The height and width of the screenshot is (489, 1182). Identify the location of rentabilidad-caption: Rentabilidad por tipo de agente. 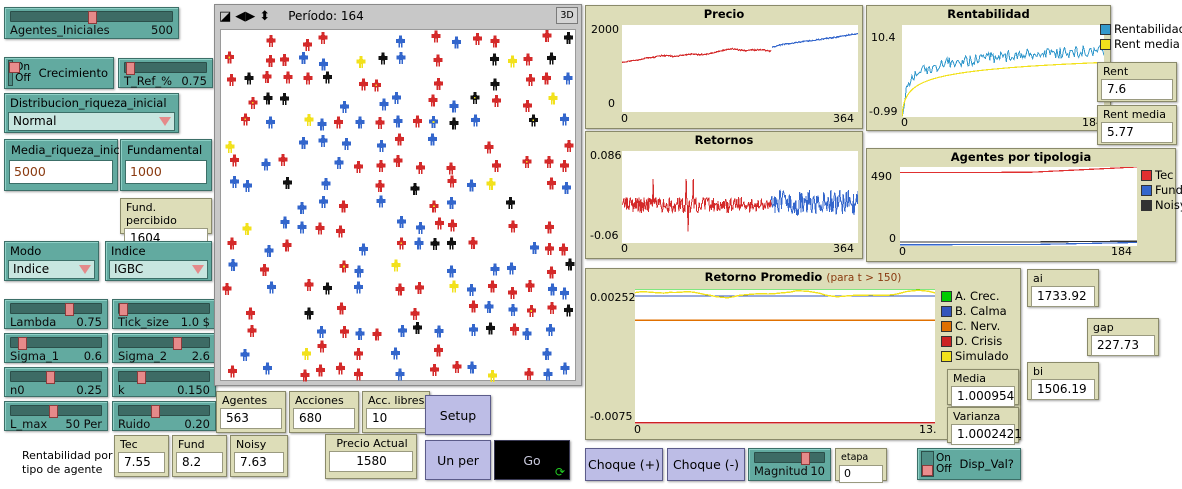
(72, 463).